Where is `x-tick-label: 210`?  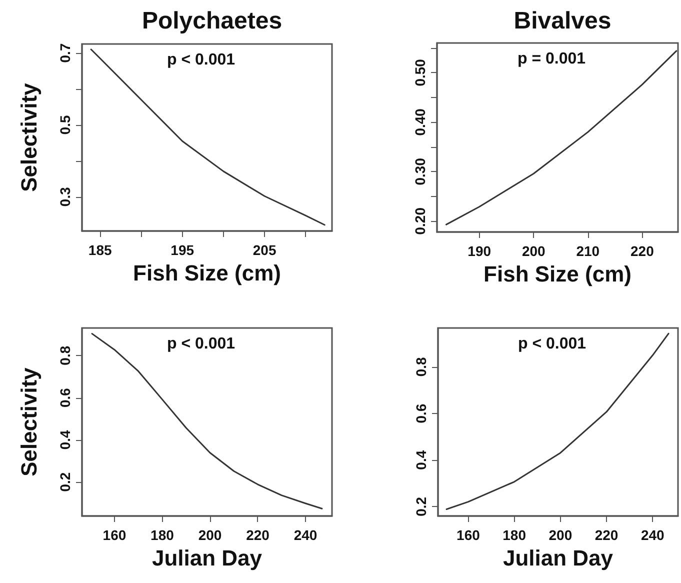
x-tick-label: 210 is located at coordinates (588, 251).